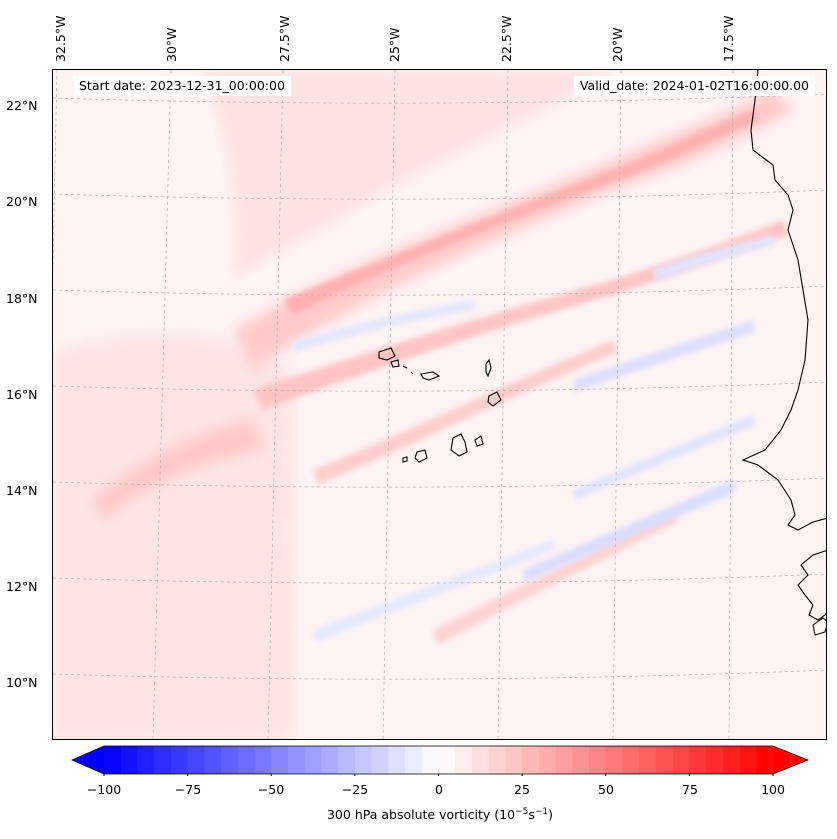 The height and width of the screenshot is (839, 837). What do you see at coordinates (728, 38) in the screenshot?
I see `longitude-label: 17.5°W` at bounding box center [728, 38].